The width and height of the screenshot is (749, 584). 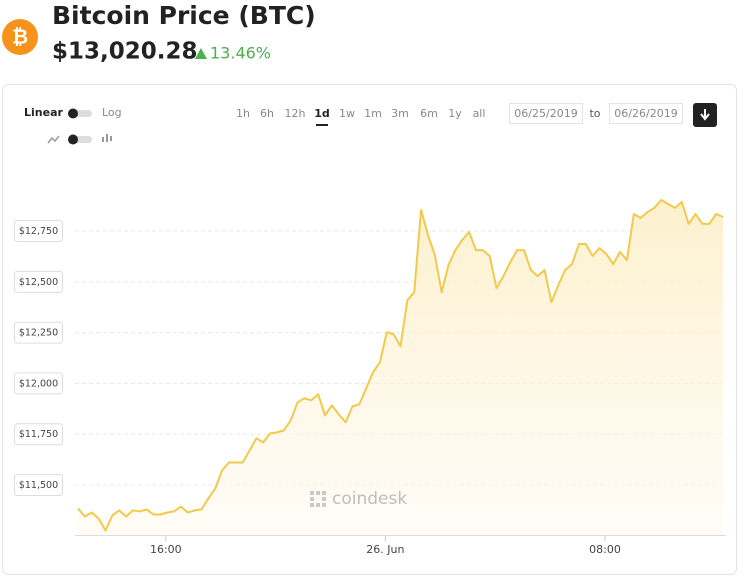 What do you see at coordinates (385, 549) in the screenshot?
I see `x-tick-label: 26. Jun` at bounding box center [385, 549].